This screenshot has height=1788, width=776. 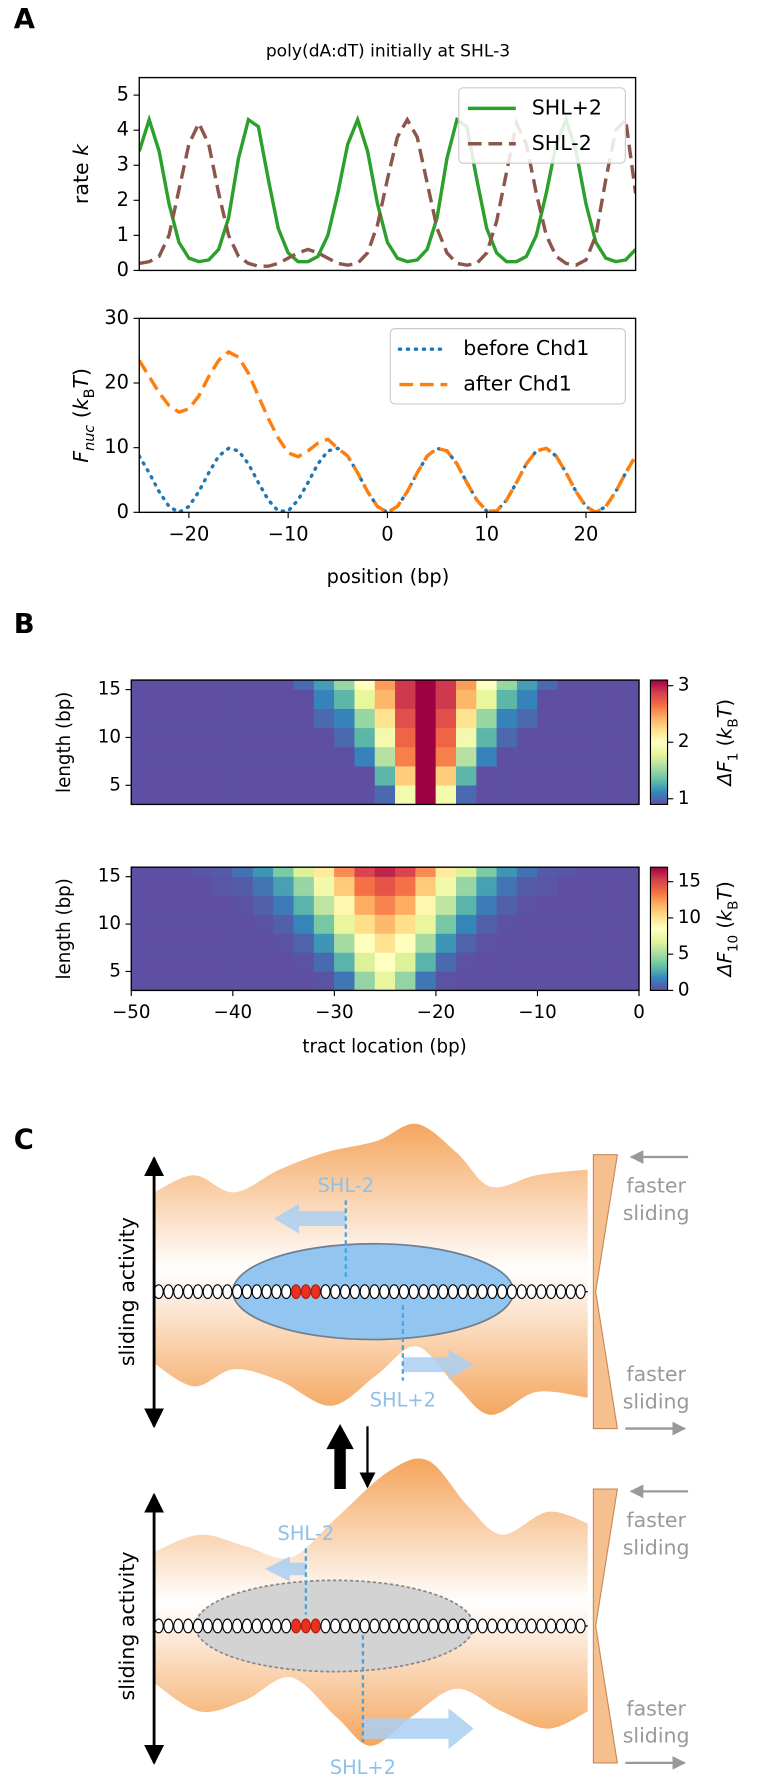 What do you see at coordinates (387, 534) in the screenshot?
I see `x-tick-label: 0` at bounding box center [387, 534].